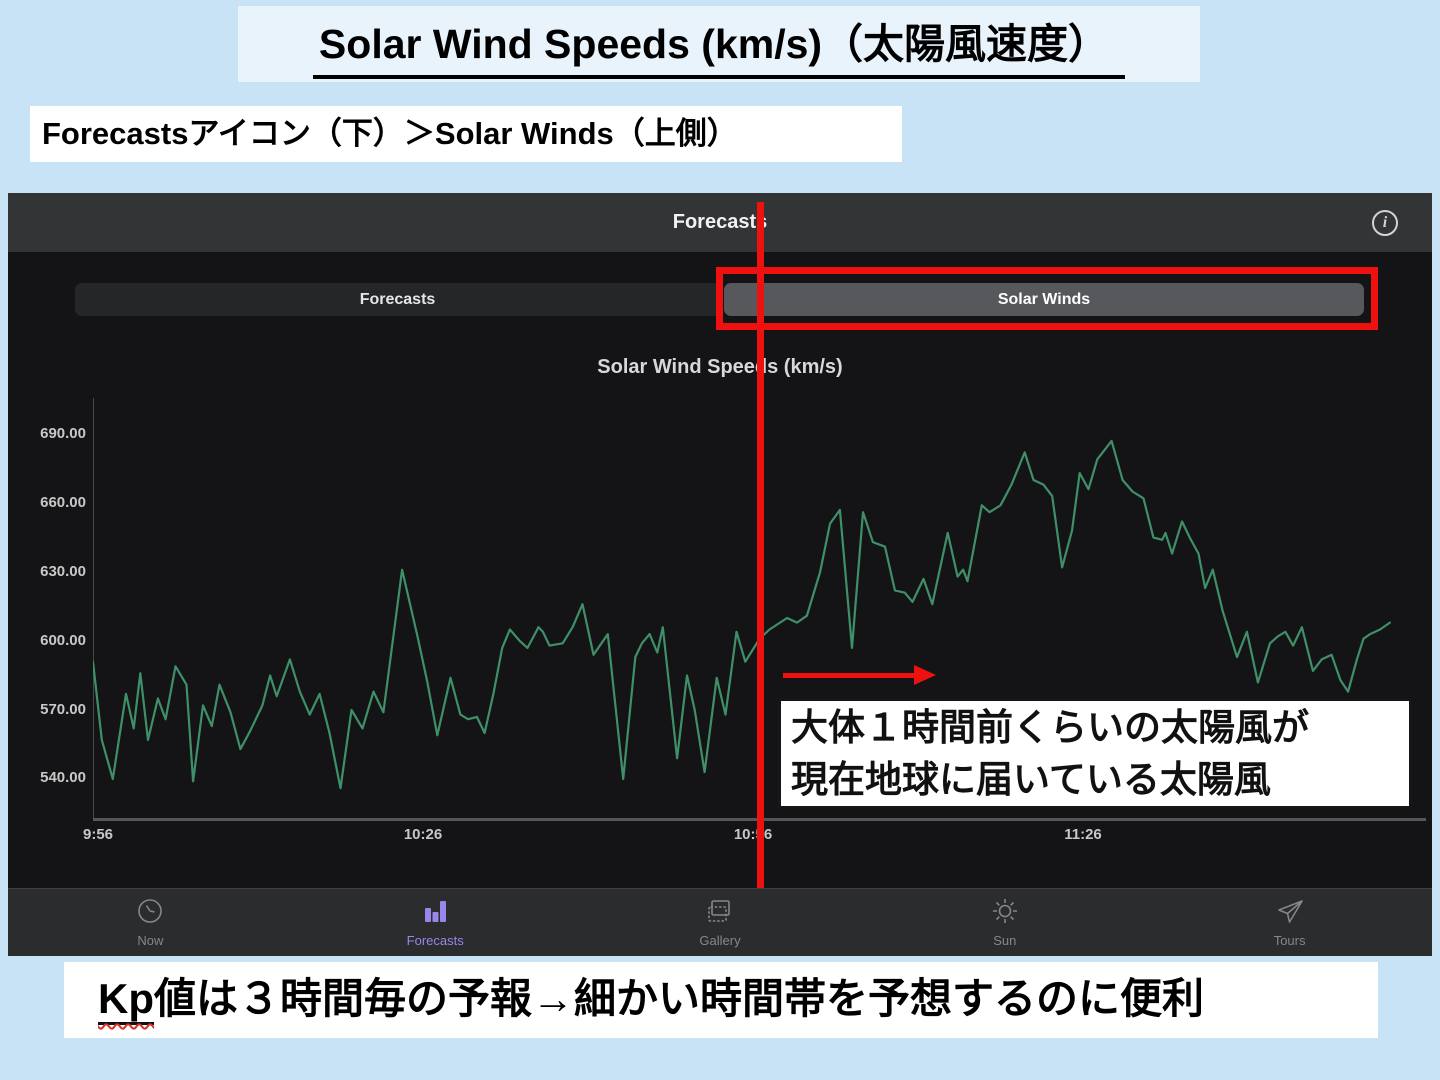 The width and height of the screenshot is (1440, 1080). What do you see at coordinates (150, 913) in the screenshot?
I see `clock-icon` at bounding box center [150, 913].